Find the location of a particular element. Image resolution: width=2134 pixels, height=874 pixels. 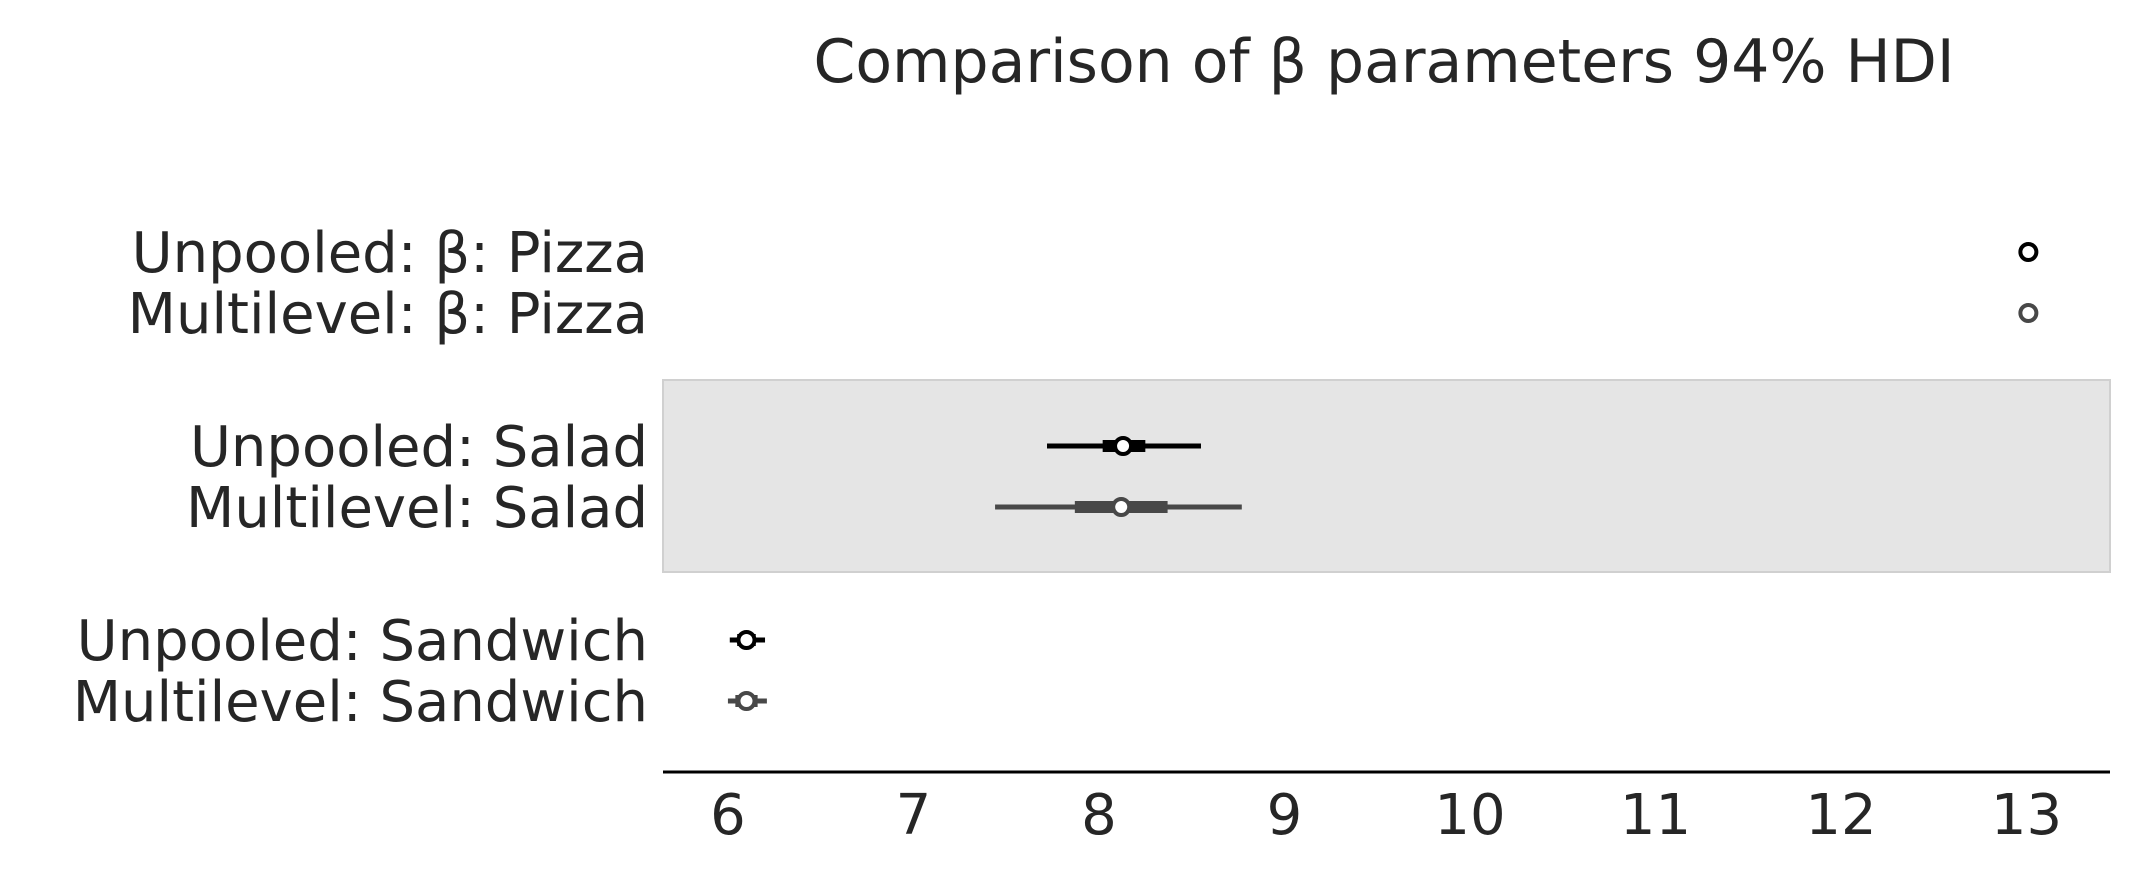

x-tick-labels: 6 7 8 9 10 11 12 13 is located at coordinates (1386, 815).